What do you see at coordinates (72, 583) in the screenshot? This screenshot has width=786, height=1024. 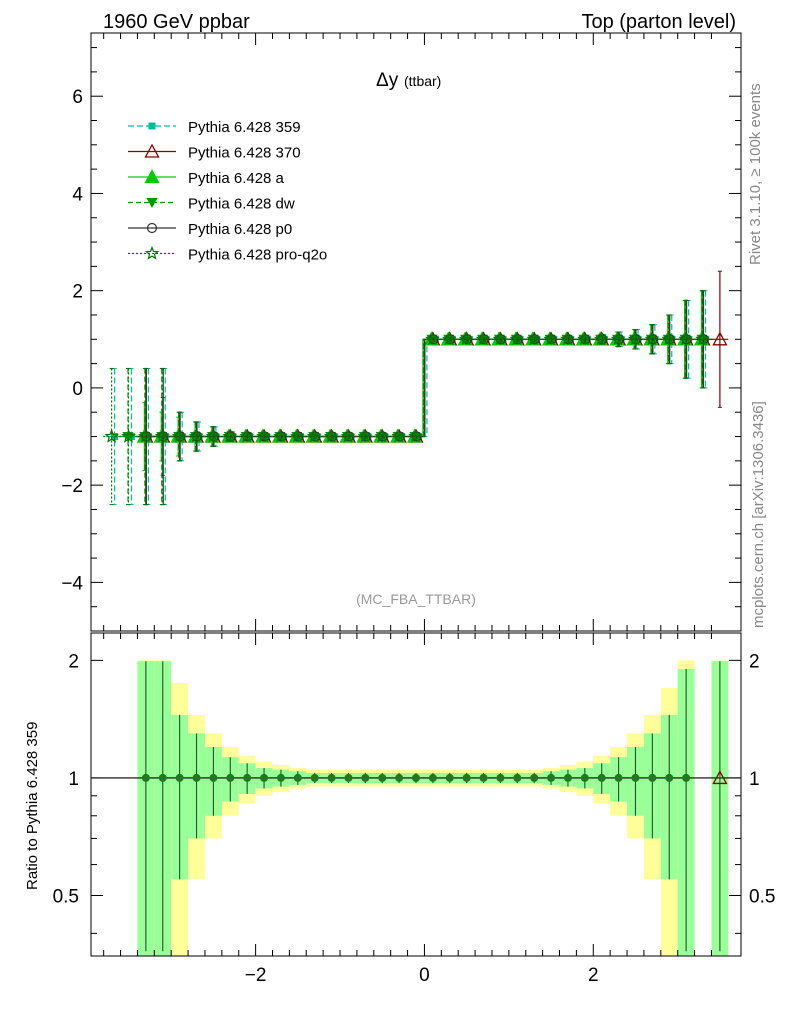 I see `y-tick-label: −4` at bounding box center [72, 583].